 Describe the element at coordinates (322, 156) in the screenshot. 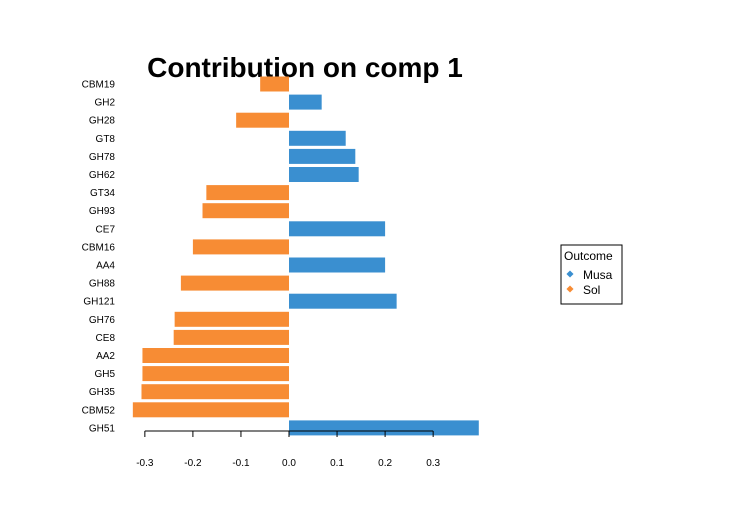

I see `bar-gh78` at that location.